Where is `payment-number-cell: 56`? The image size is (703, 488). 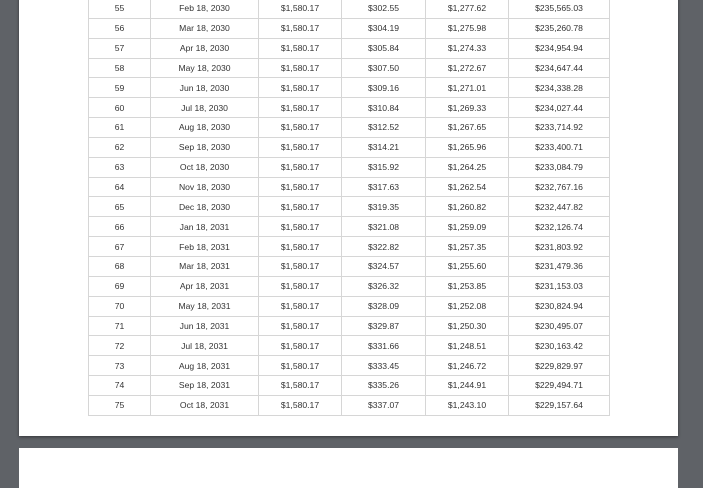 payment-number-cell: 56 is located at coordinates (119, 28).